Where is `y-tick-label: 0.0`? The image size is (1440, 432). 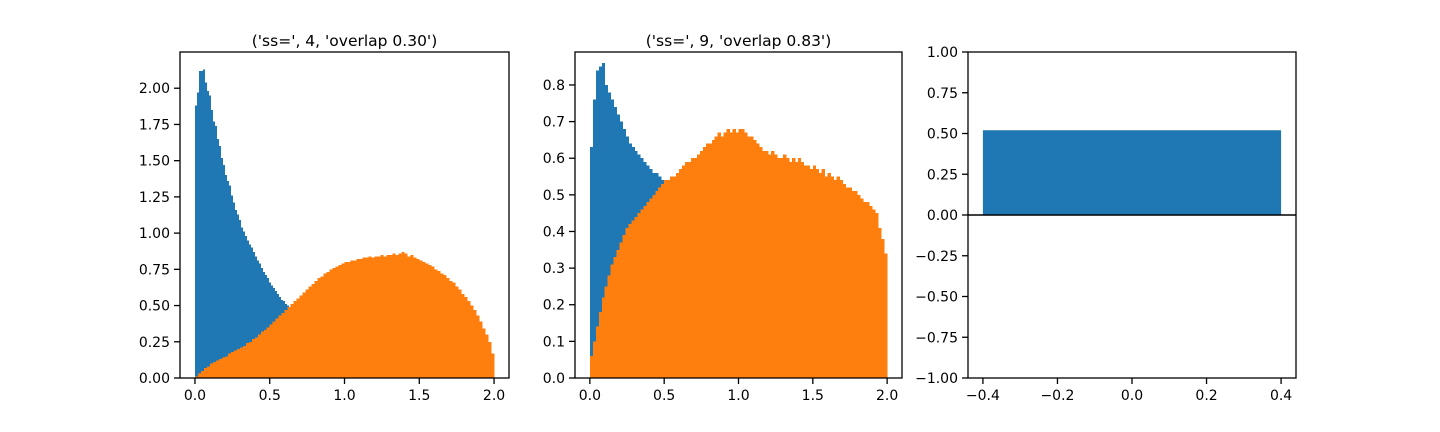 y-tick-label: 0.0 is located at coordinates (554, 379).